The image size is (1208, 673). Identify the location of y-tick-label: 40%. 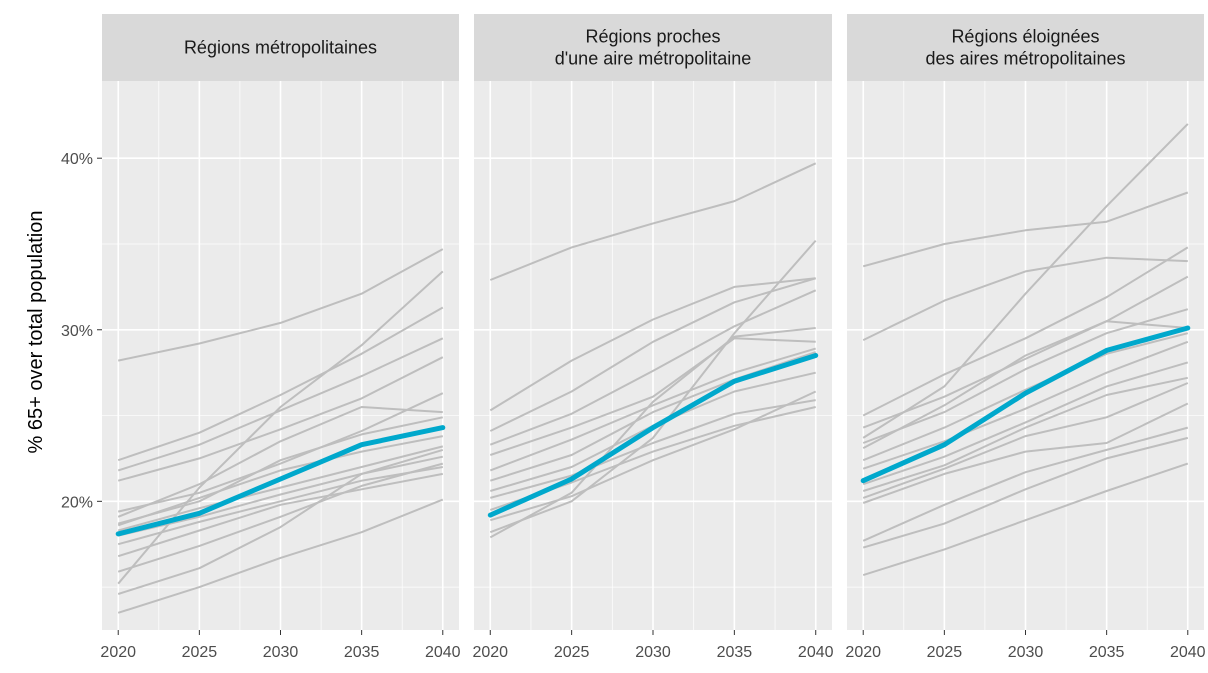
(77, 159).